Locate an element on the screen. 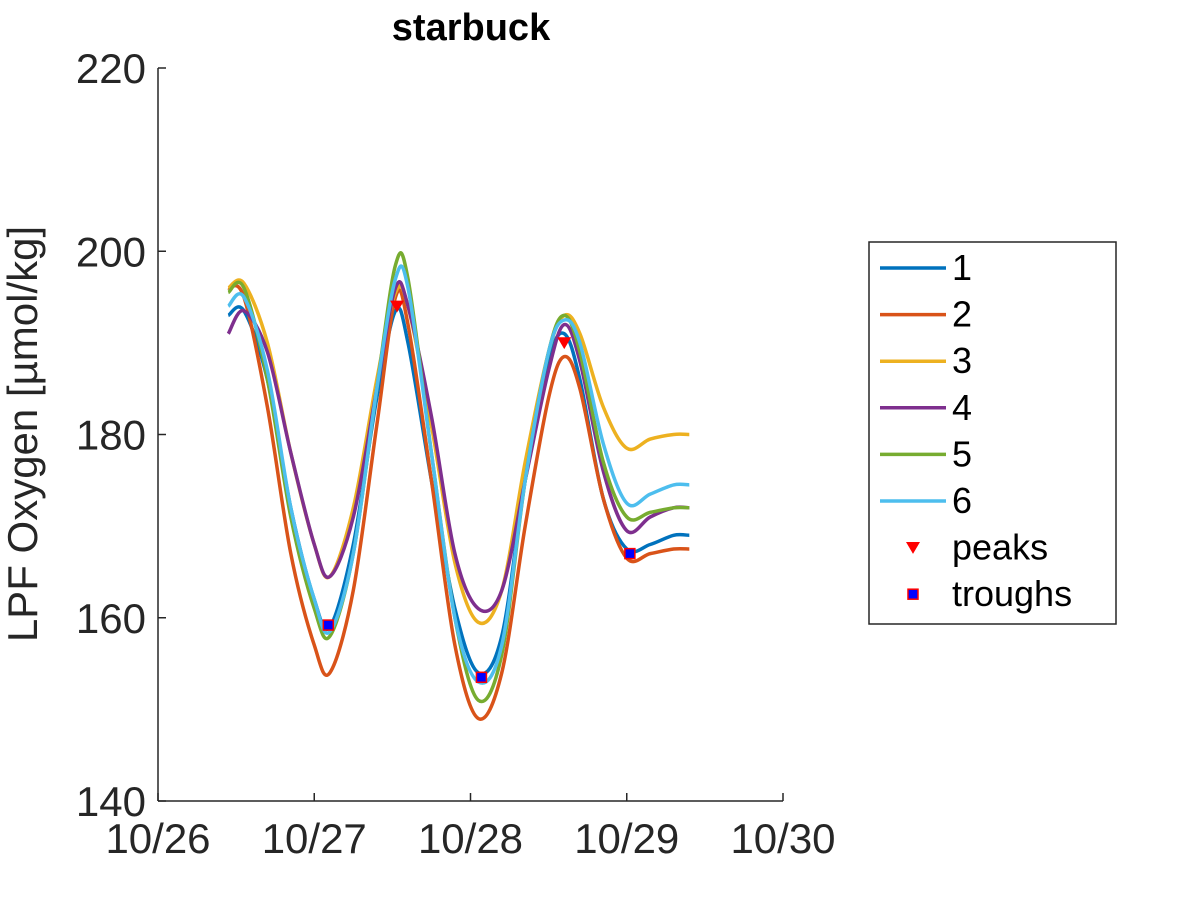 Image resolution: width=1200 pixels, height=900 pixels. legend-box is located at coordinates (992, 433).